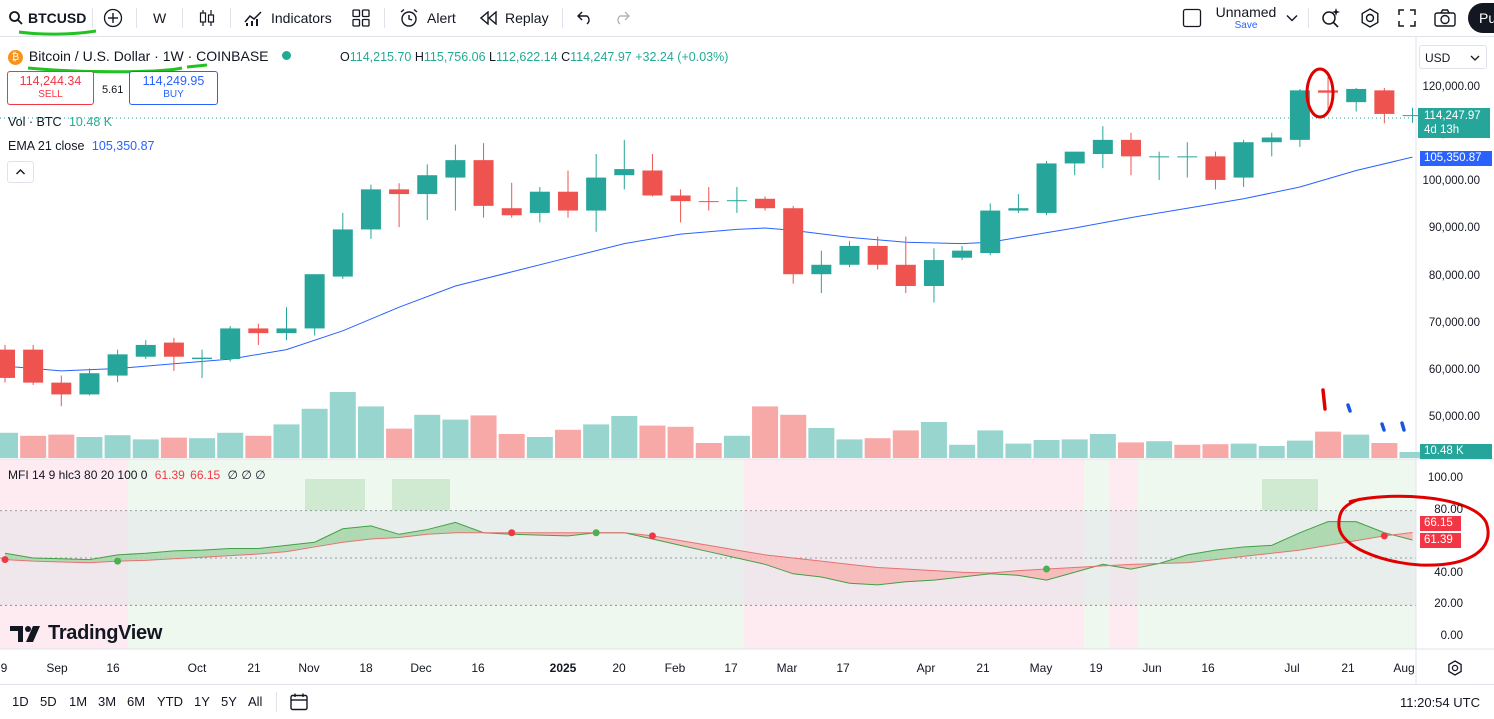 The height and width of the screenshot is (719, 1494). What do you see at coordinates (427, 18) in the screenshot?
I see `alert-button: Alert` at bounding box center [427, 18].